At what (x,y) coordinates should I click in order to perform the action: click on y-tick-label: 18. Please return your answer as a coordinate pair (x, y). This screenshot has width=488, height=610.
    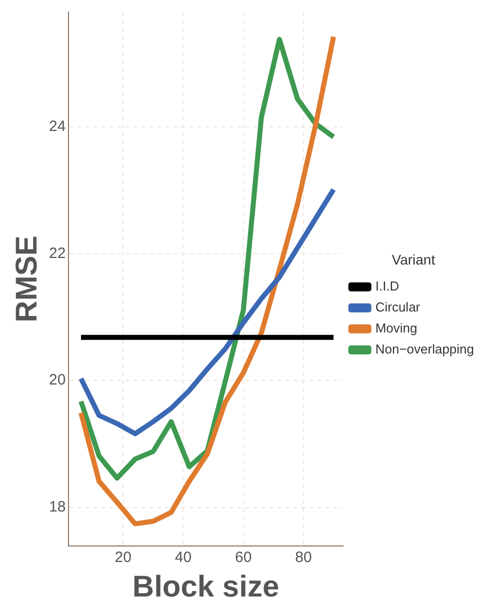
    Looking at the image, I should click on (57, 507).